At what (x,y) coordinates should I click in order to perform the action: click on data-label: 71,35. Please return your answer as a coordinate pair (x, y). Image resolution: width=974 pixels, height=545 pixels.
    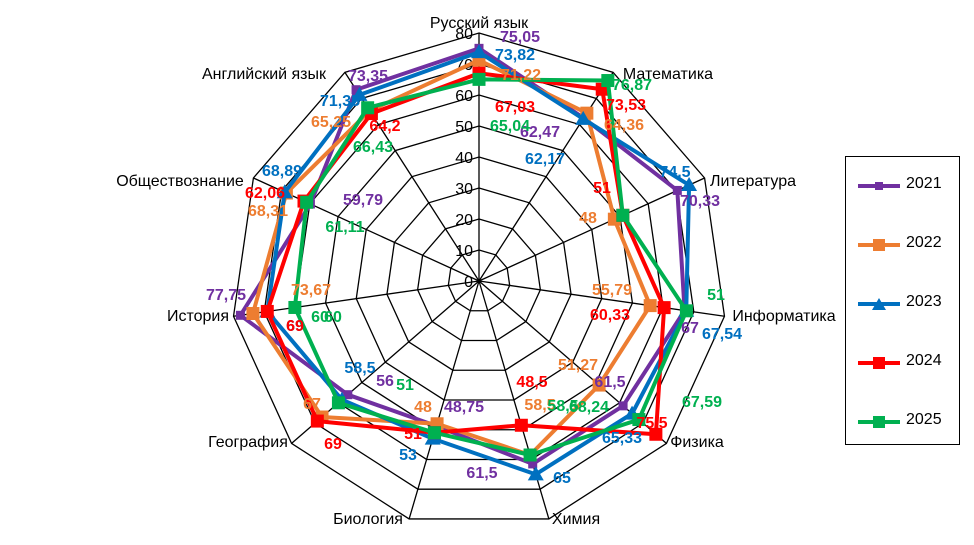
    Looking at the image, I should click on (340, 101).